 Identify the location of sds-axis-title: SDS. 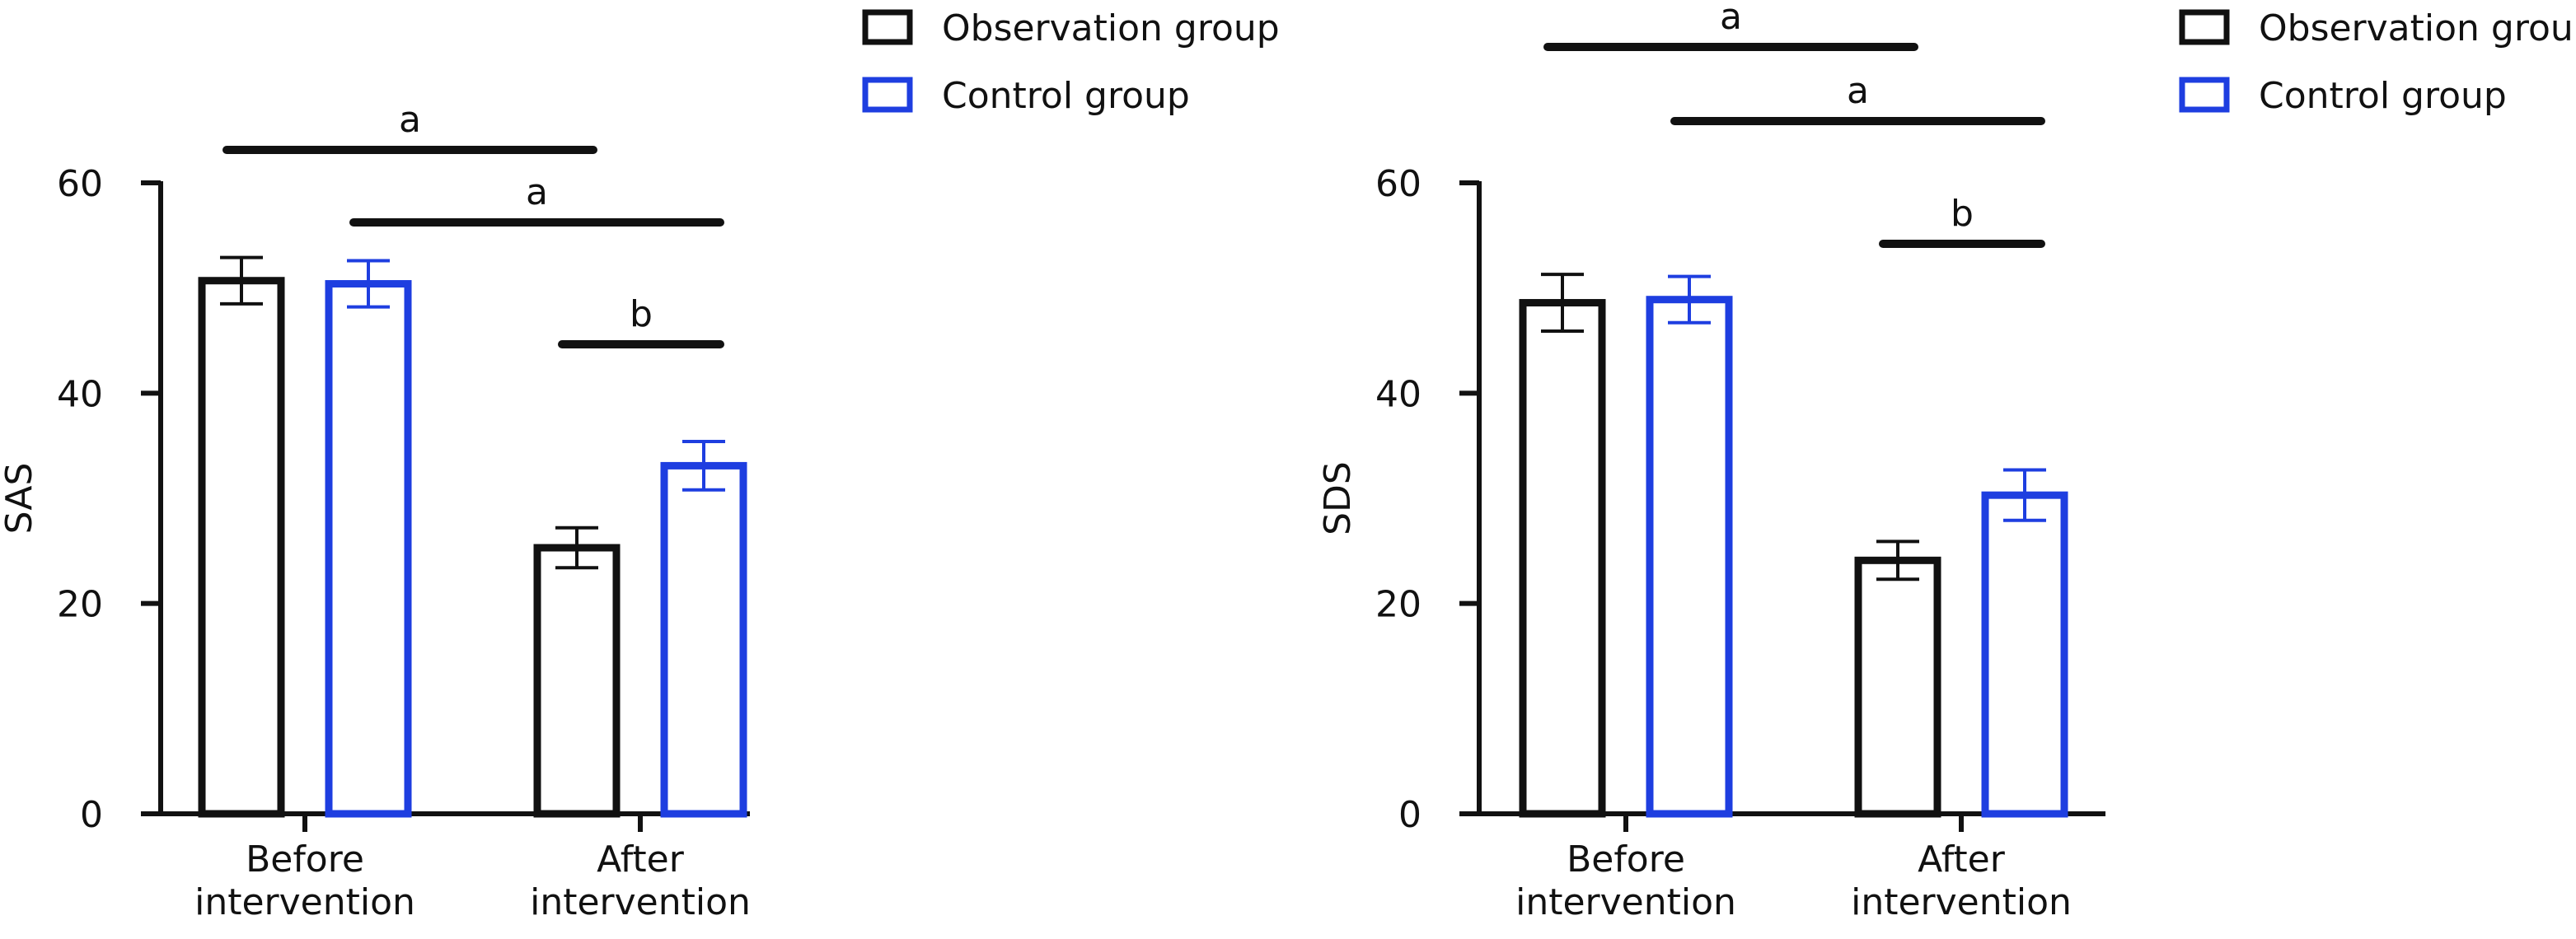
(1338, 498).